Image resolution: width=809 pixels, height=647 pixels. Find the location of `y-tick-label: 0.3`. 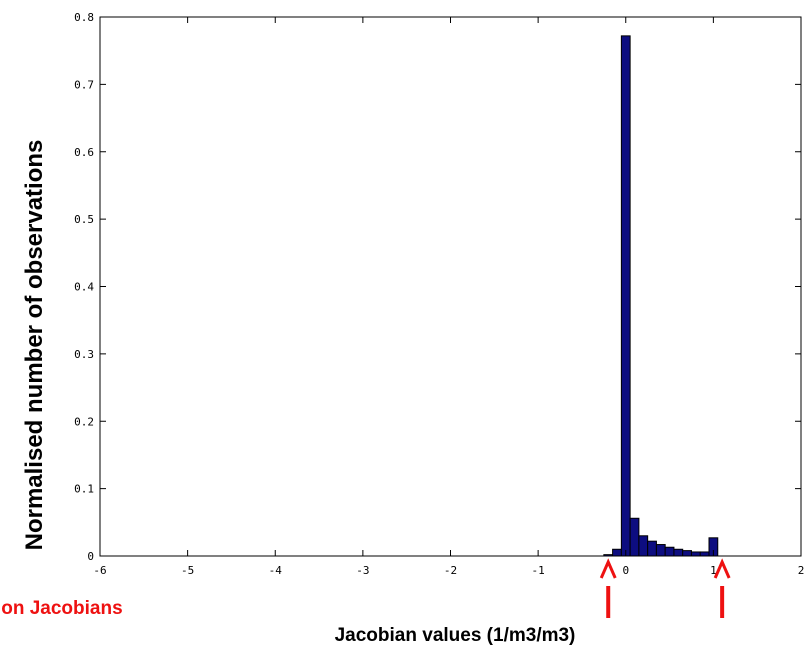

y-tick-label: 0.3 is located at coordinates (84, 354).